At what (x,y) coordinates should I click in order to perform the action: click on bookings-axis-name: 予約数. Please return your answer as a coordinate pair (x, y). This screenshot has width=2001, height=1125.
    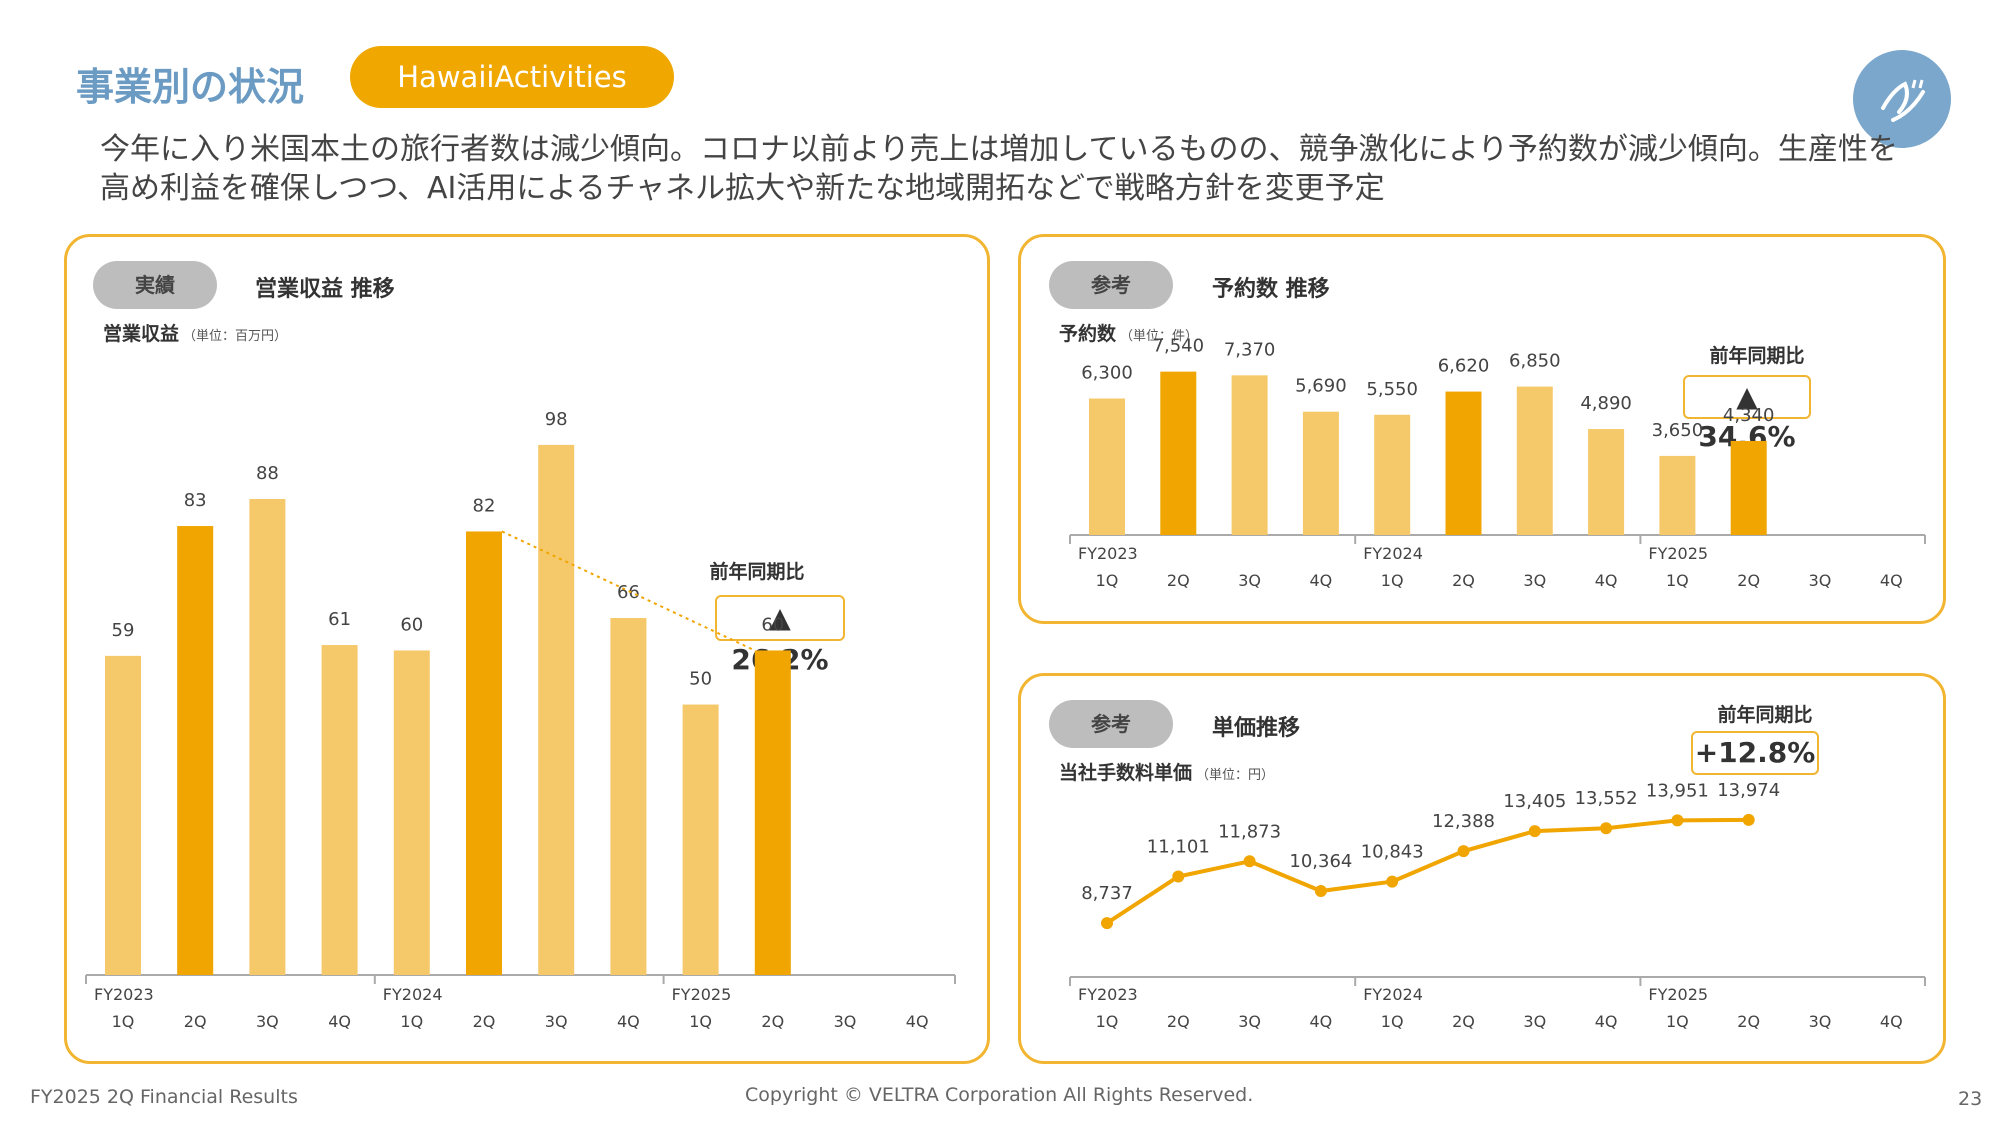
    Looking at the image, I should click on (1088, 334).